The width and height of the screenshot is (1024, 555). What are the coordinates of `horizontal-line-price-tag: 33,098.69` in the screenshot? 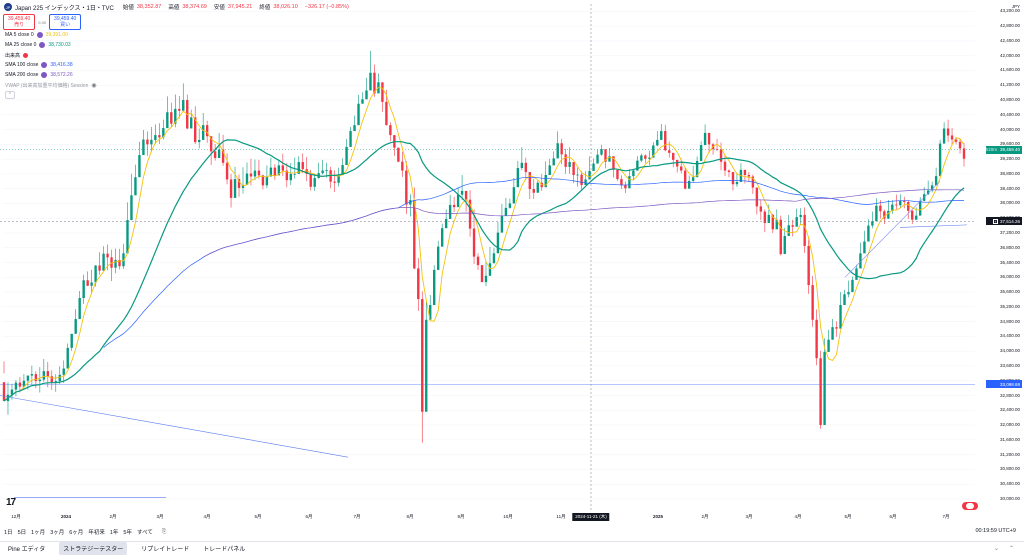 It's located at (1004, 384).